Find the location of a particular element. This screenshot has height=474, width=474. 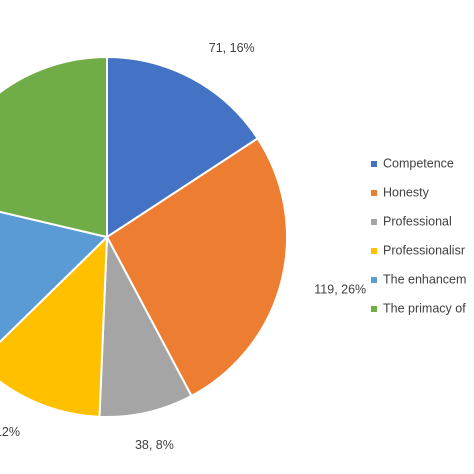

legend-label: The primacy of is located at coordinates (424, 308).